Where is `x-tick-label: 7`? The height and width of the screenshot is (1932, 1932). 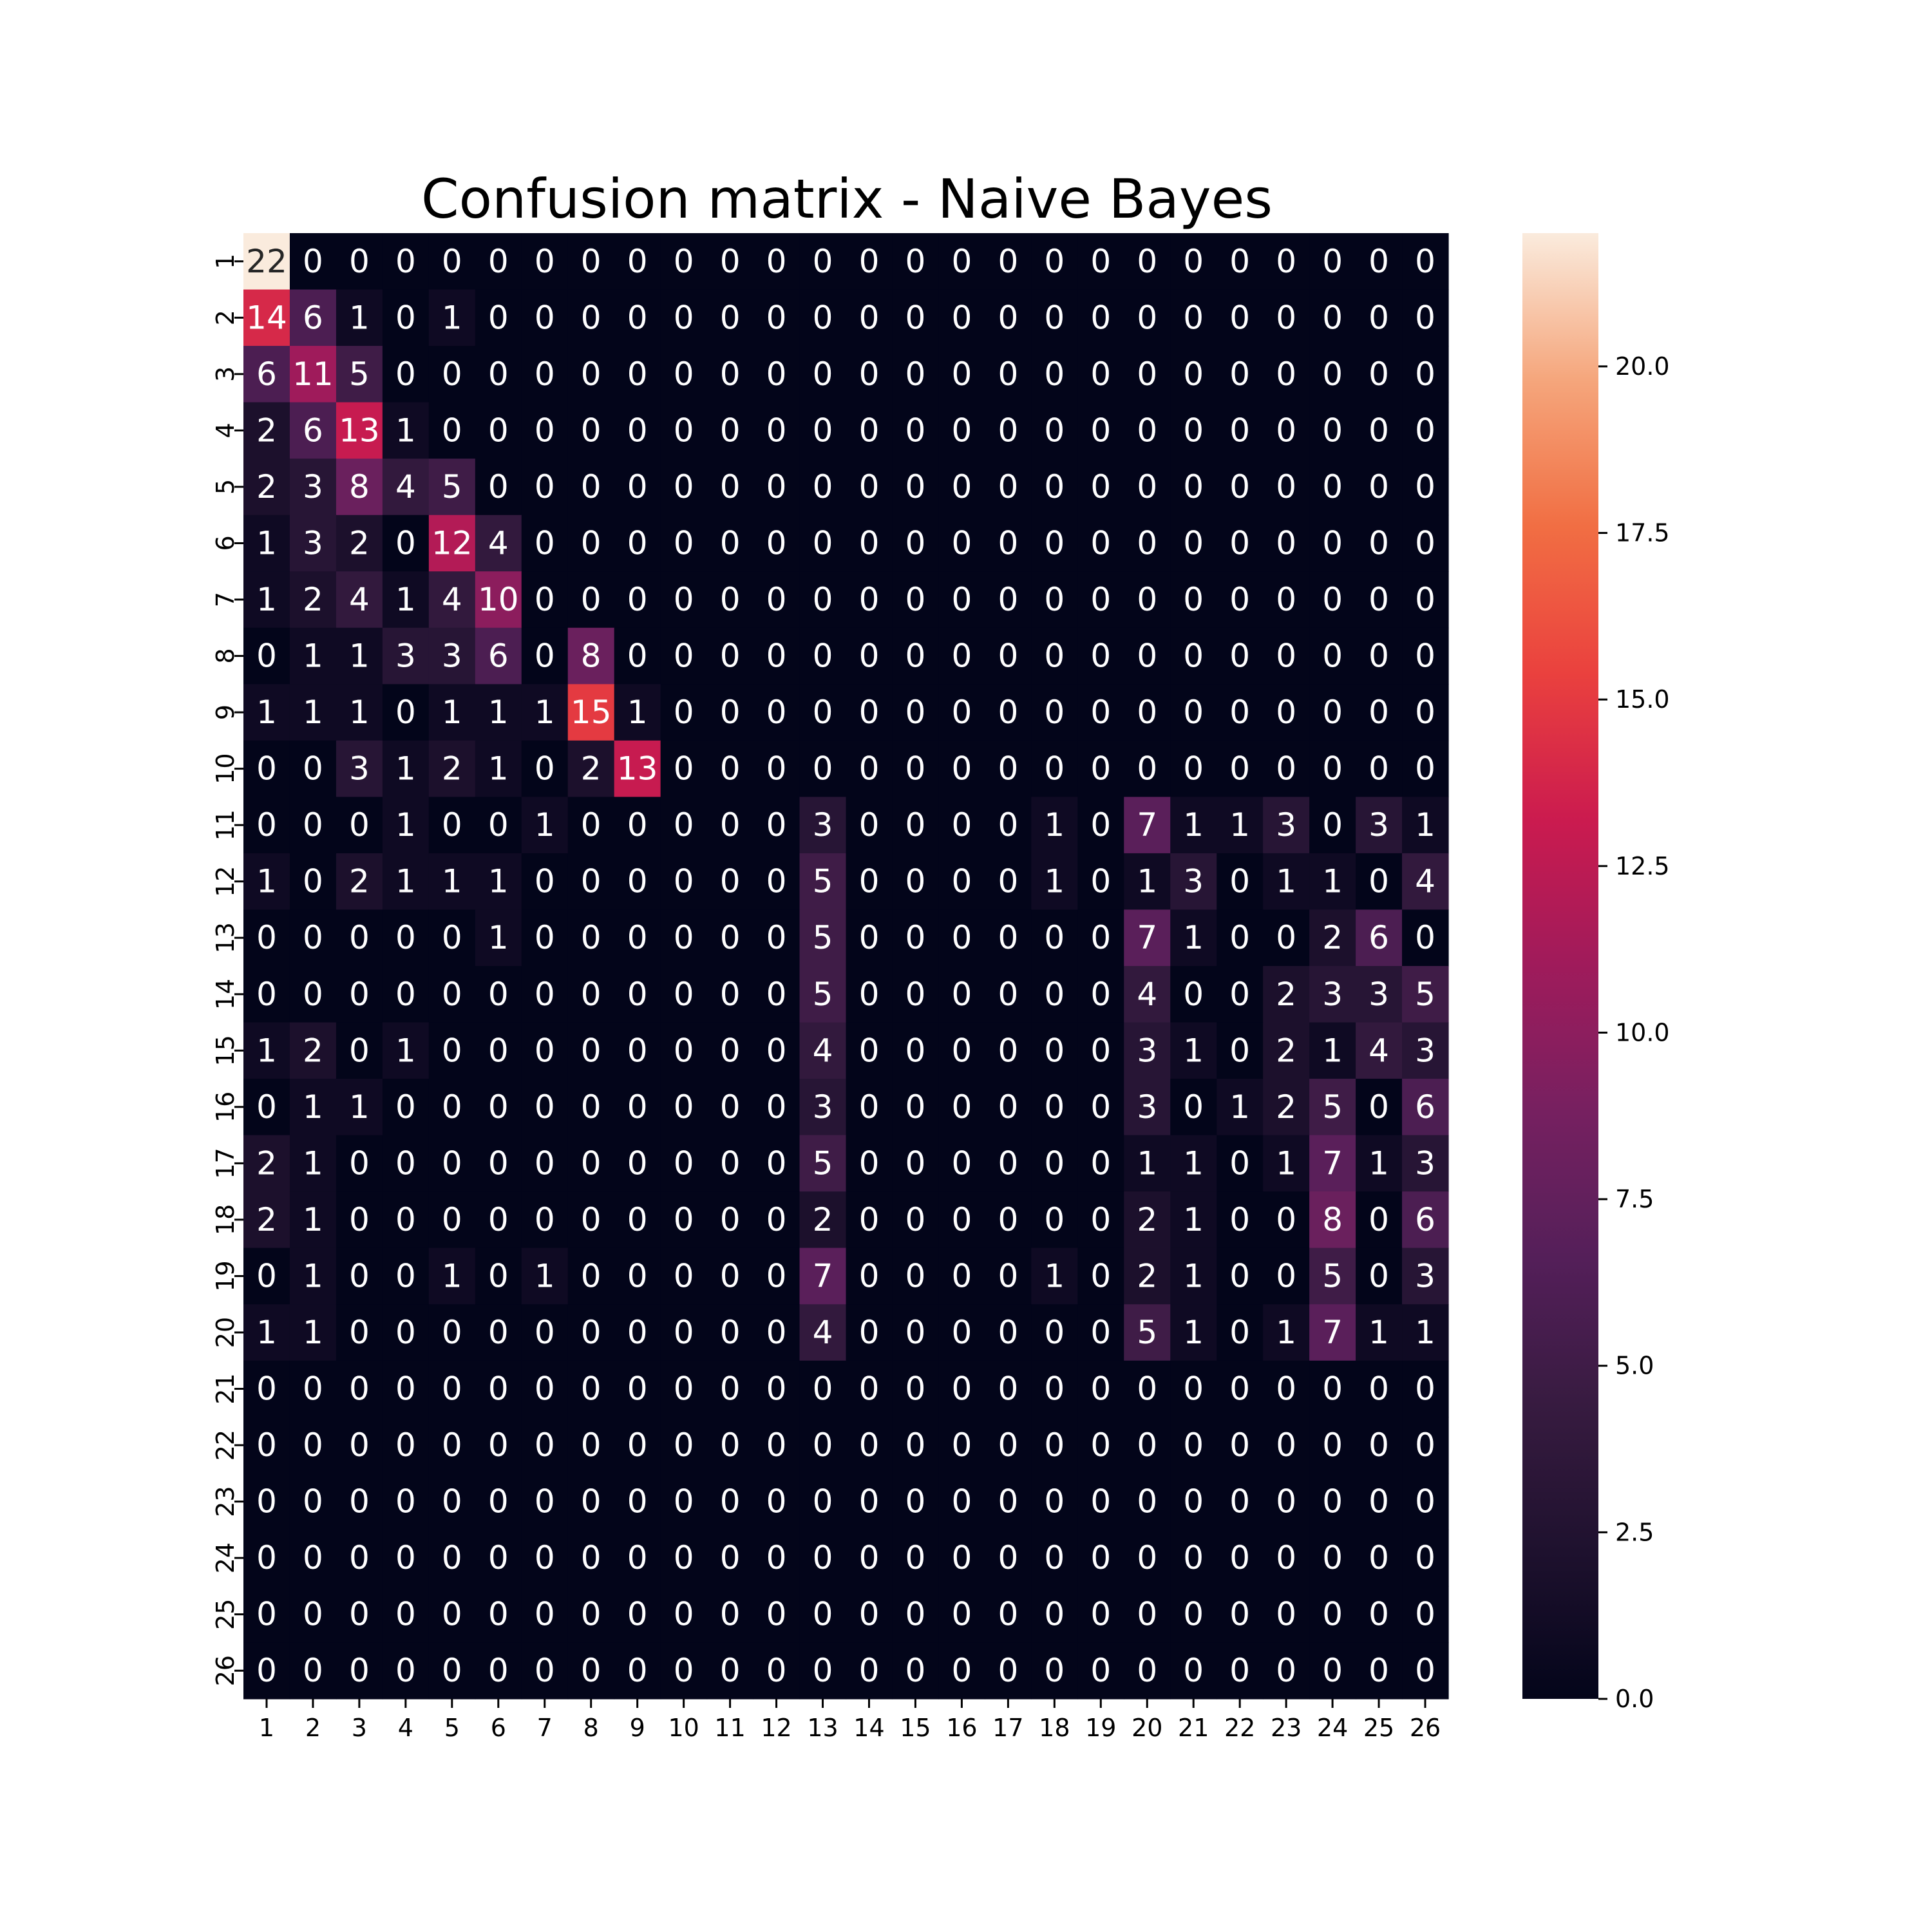 x-tick-label: 7 is located at coordinates (545, 1728).